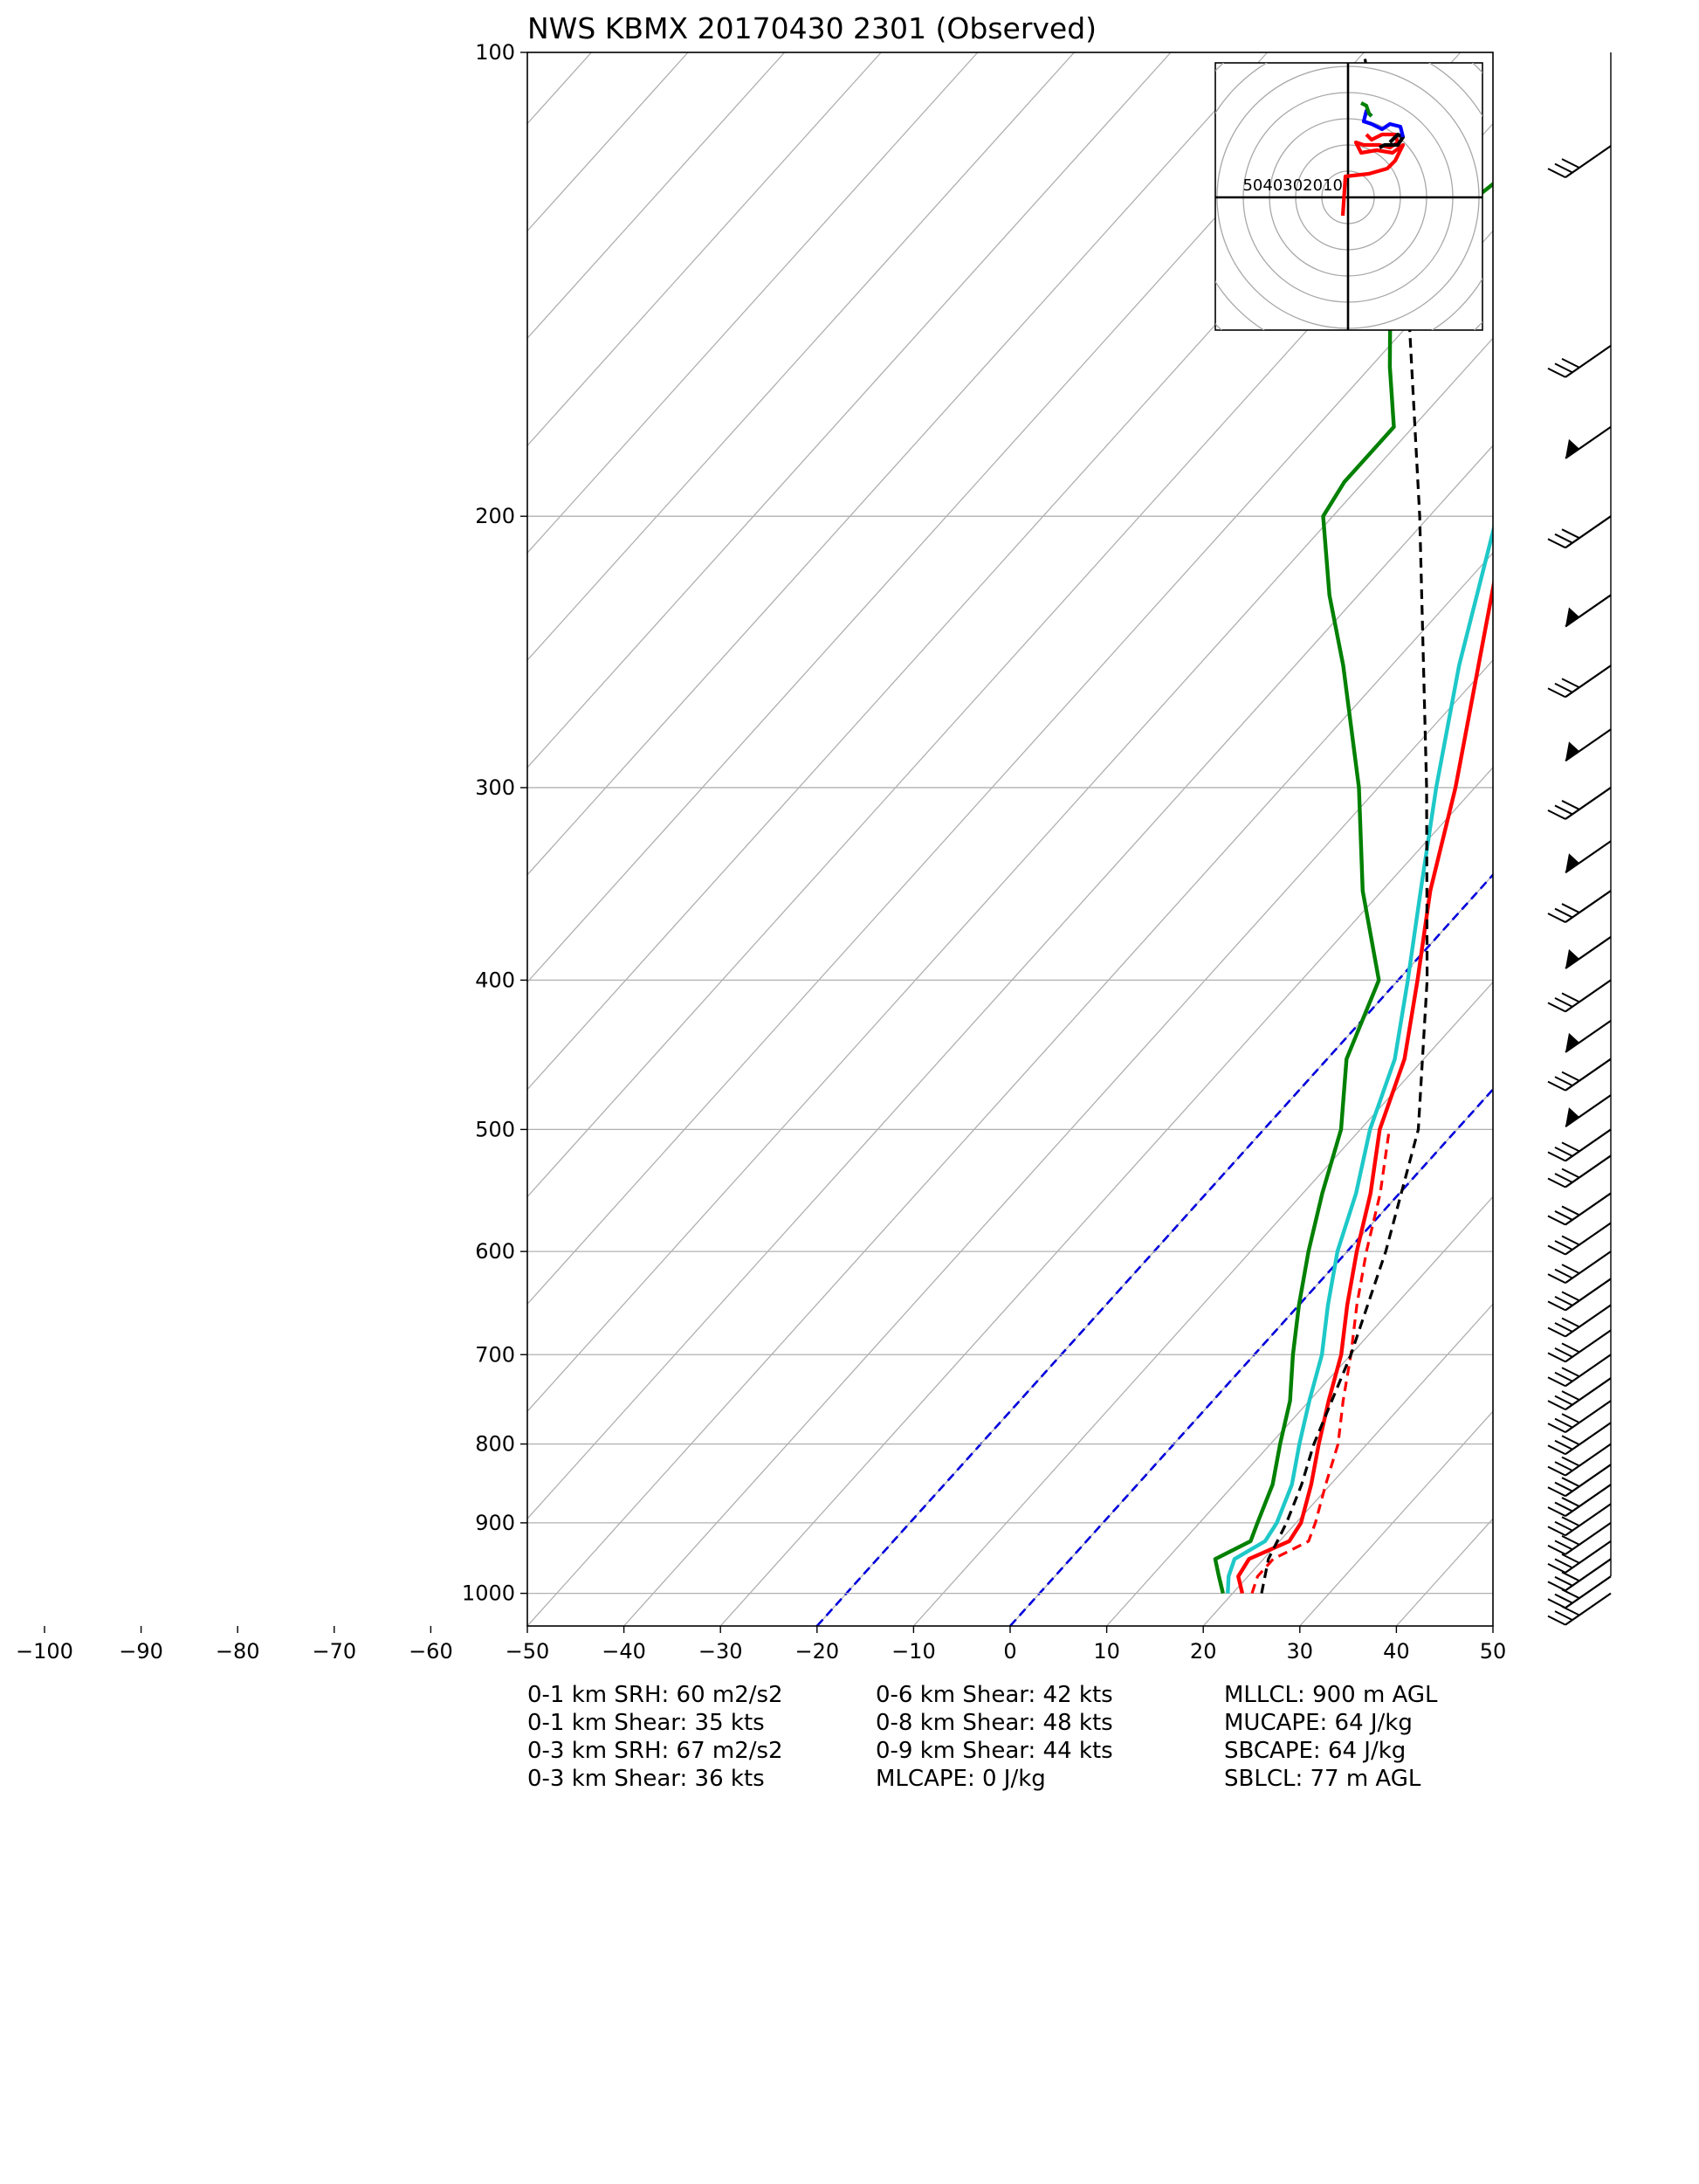 The width and height of the screenshot is (1699, 2184). What do you see at coordinates (812, 28) in the screenshot?
I see `chart-title: NWS KBMX 20170430 2301 (Observed)` at bounding box center [812, 28].